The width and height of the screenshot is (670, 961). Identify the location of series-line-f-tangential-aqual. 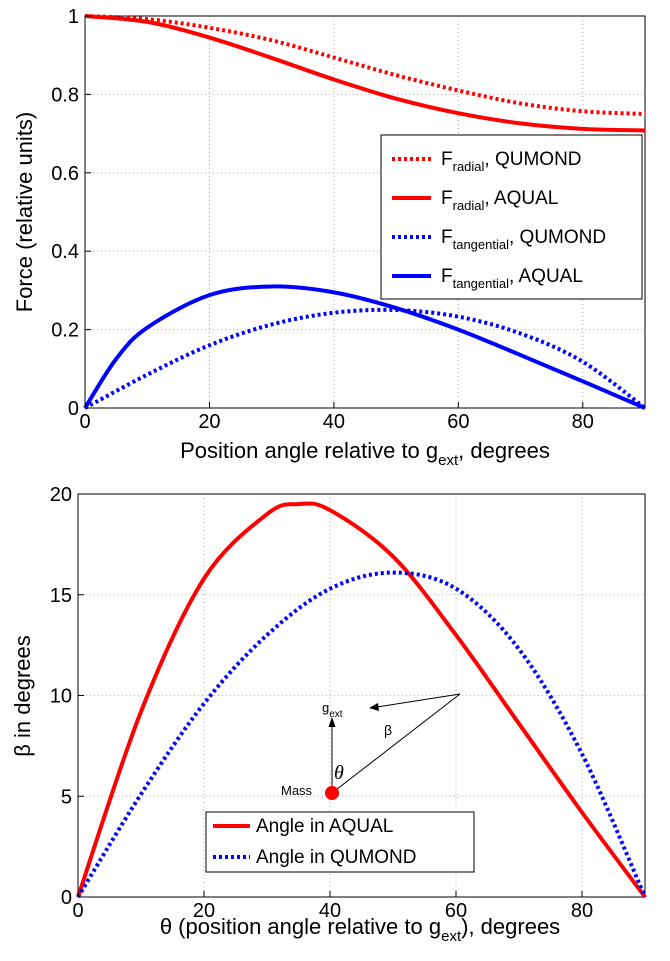
(364, 347).